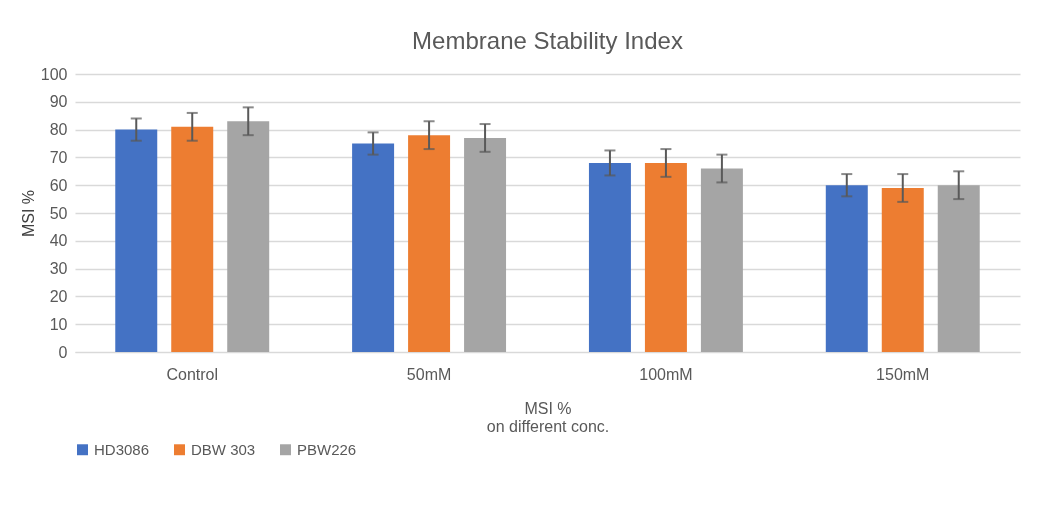 This screenshot has width=1059, height=526. What do you see at coordinates (666, 374) in the screenshot?
I see `x-tick-label: 100mM` at bounding box center [666, 374].